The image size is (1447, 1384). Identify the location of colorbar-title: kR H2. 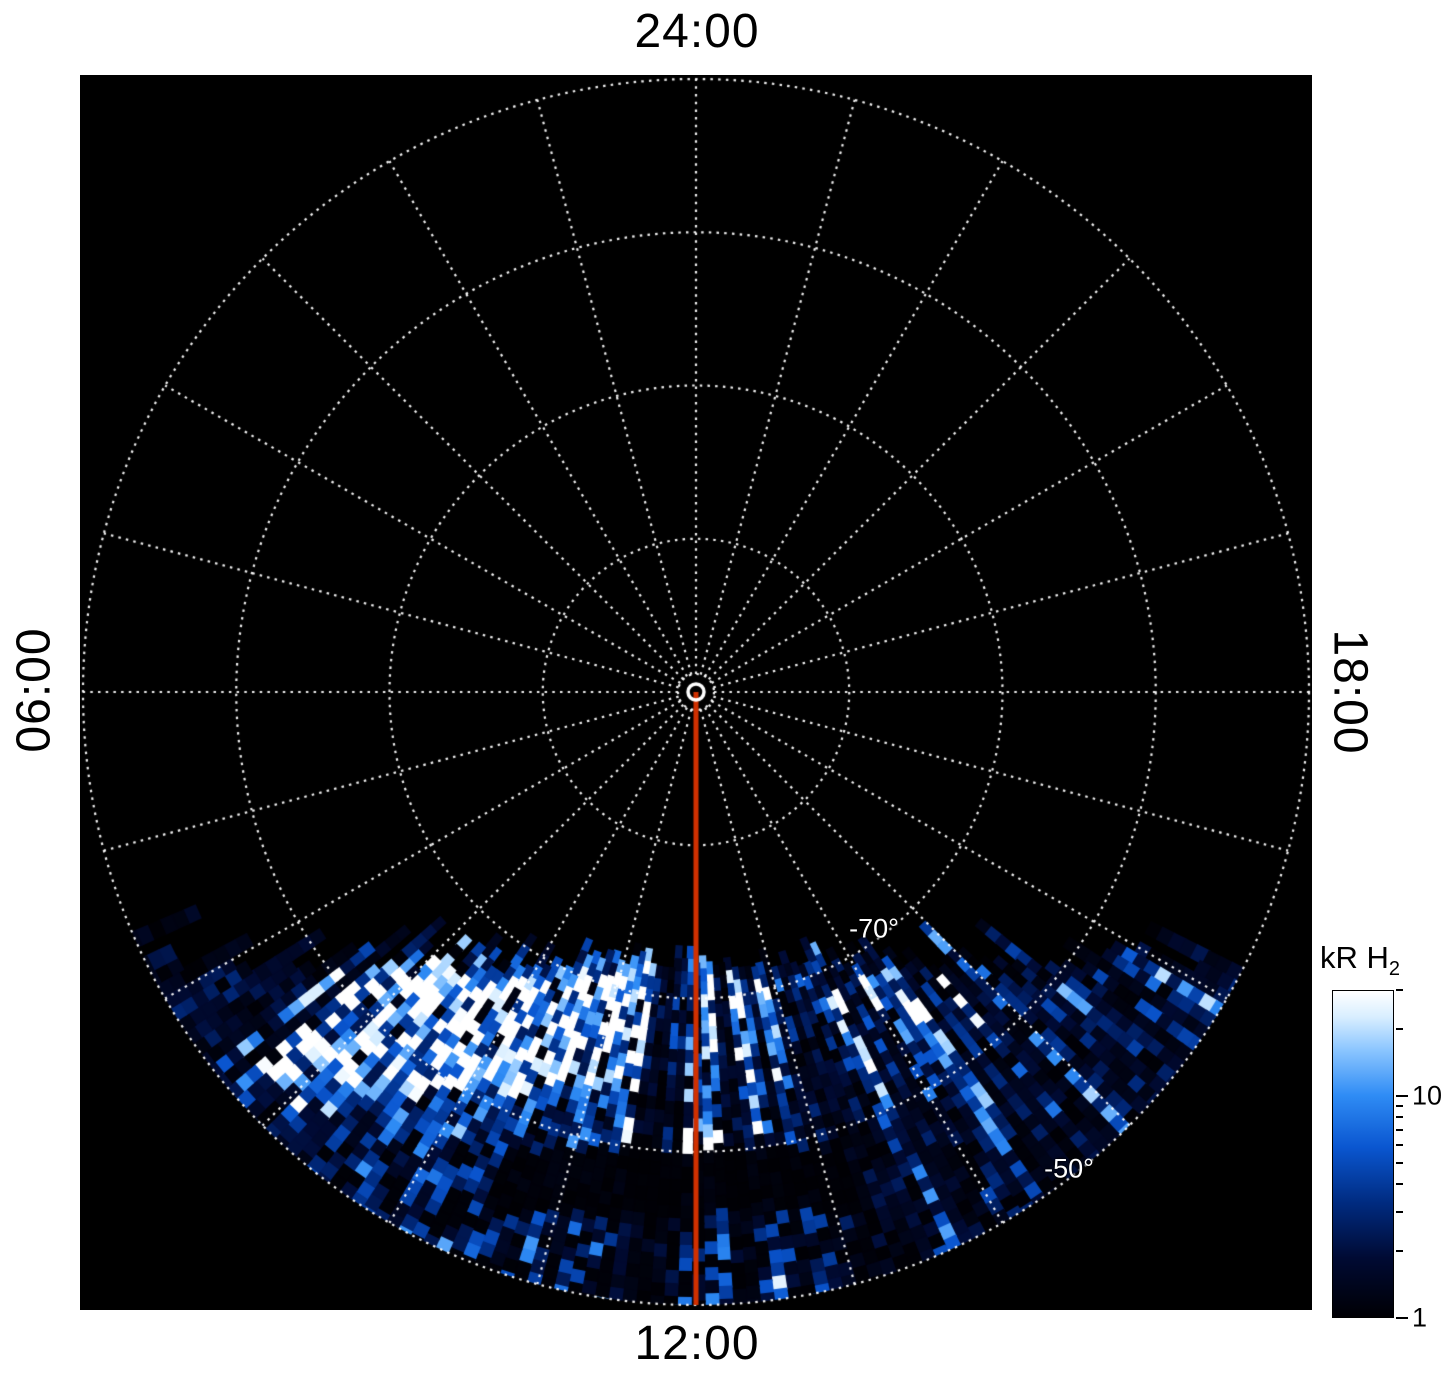
(1360, 960).